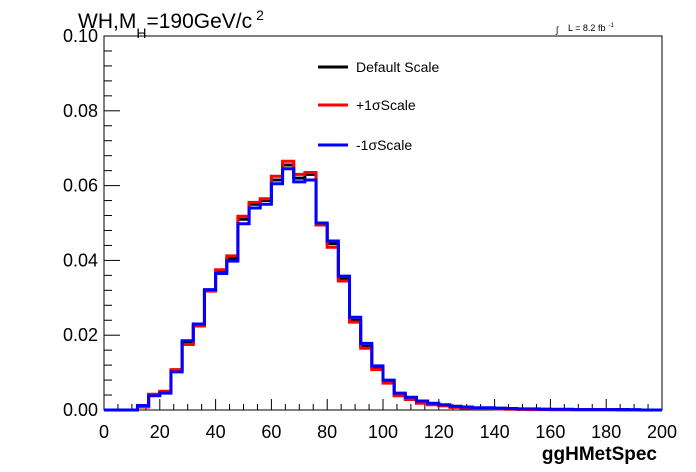 The image size is (696, 472). I want to click on x-tick-label: 140, so click(495, 432).